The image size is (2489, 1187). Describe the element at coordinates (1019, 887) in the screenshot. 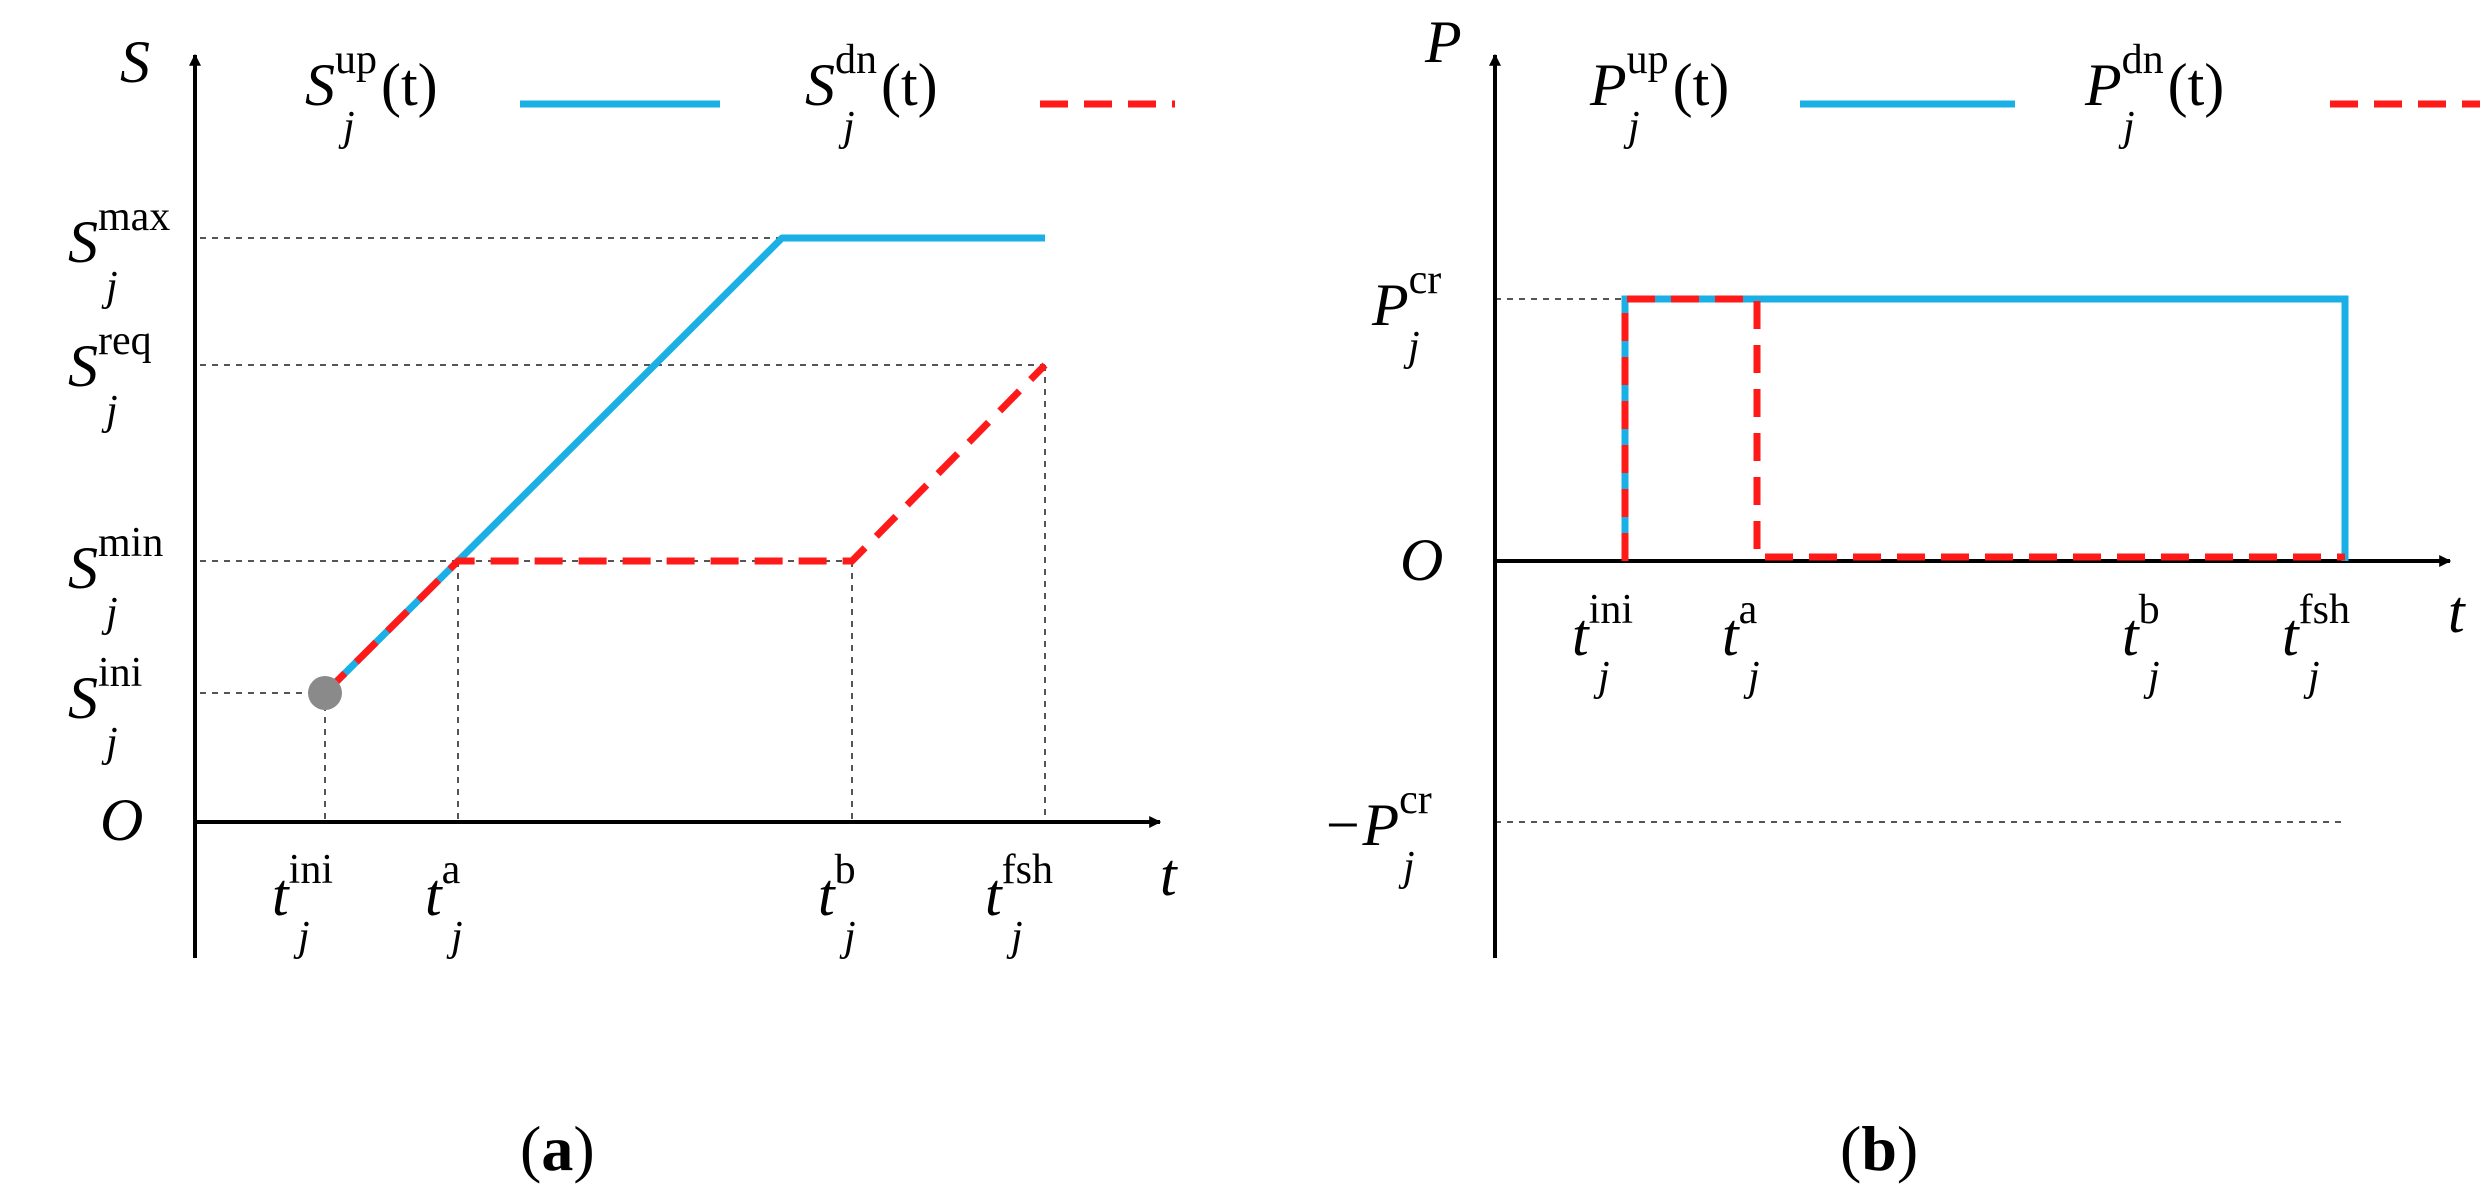

I see `tick-t-fsh-a: tfsh` at that location.